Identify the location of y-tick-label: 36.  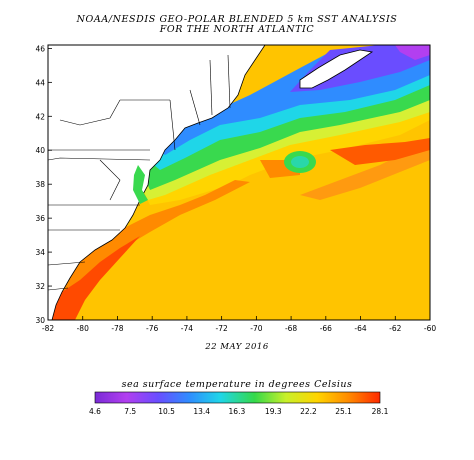
(40, 218).